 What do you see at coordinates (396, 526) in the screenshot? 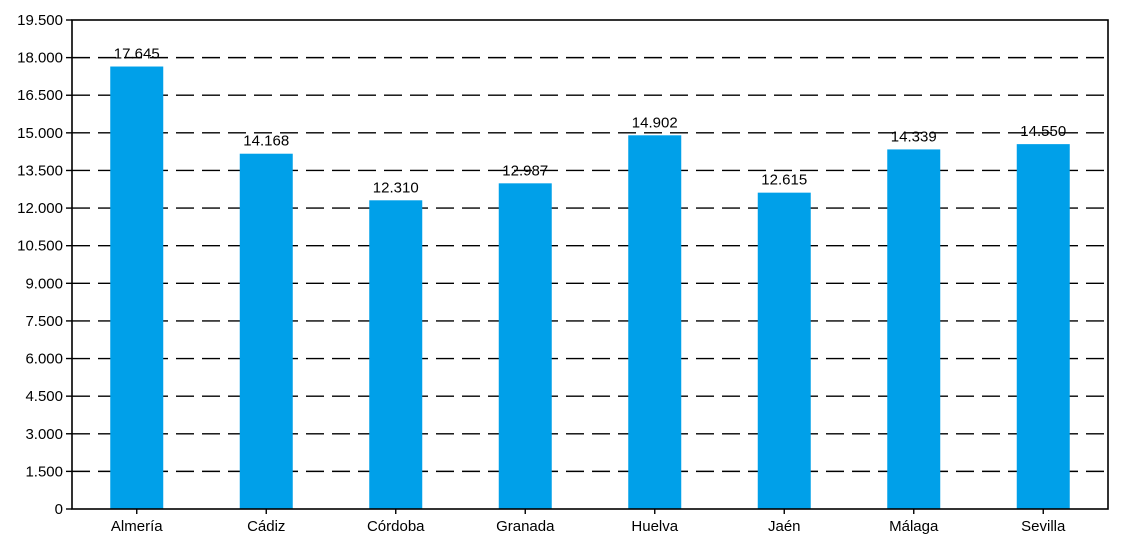
I see `x-category-label: Córdoba` at bounding box center [396, 526].